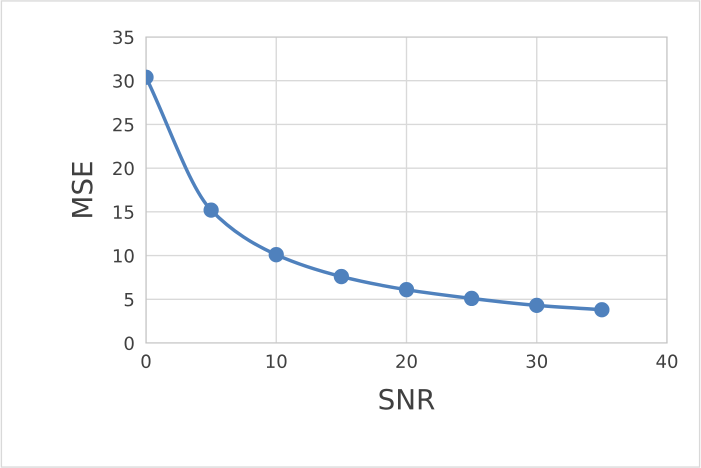  What do you see at coordinates (123, 169) in the screenshot?
I see `y-tick-label: 20` at bounding box center [123, 169].